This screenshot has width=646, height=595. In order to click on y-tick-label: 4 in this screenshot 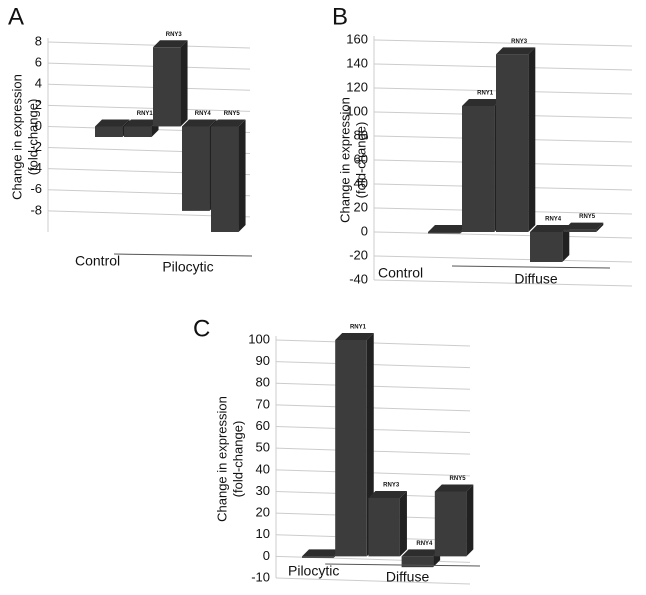, I will do `click(38, 83)`.